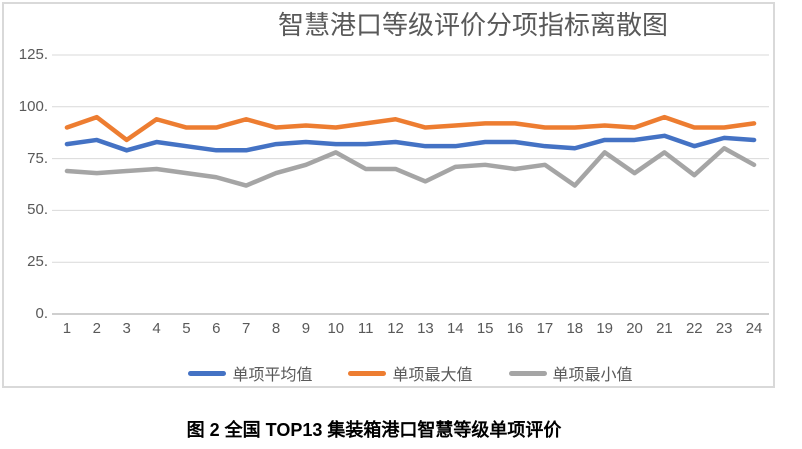 Image resolution: width=802 pixels, height=449 pixels. What do you see at coordinates (432, 375) in the screenshot?
I see `legend-label: 单项最大值` at bounding box center [432, 375].